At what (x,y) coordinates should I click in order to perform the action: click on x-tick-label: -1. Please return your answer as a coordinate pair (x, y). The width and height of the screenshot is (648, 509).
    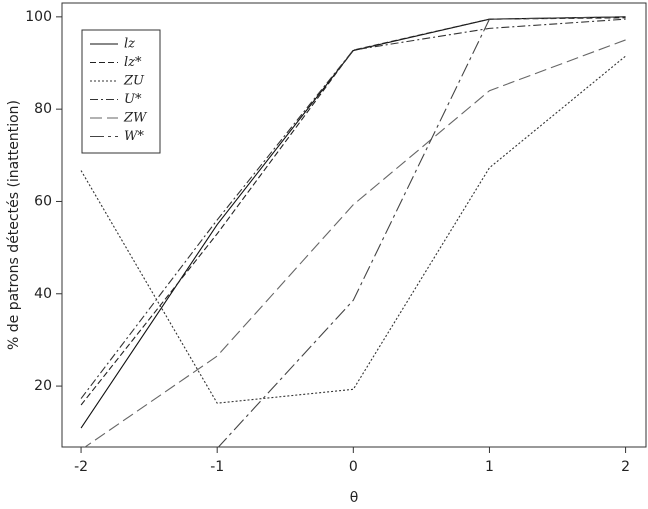
    Looking at the image, I should click on (217, 467).